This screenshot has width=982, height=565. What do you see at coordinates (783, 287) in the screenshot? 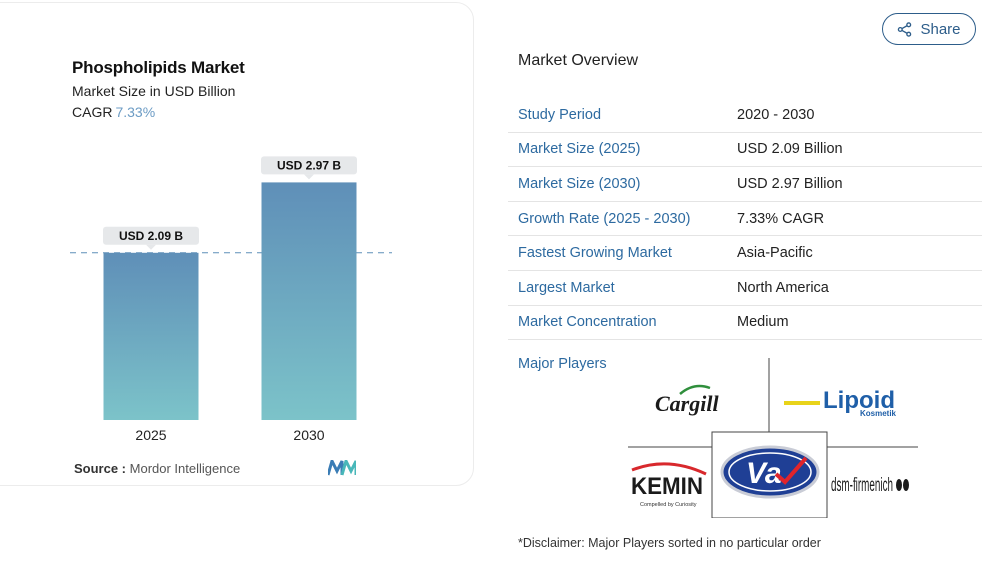
I see `row-value: North America` at bounding box center [783, 287].